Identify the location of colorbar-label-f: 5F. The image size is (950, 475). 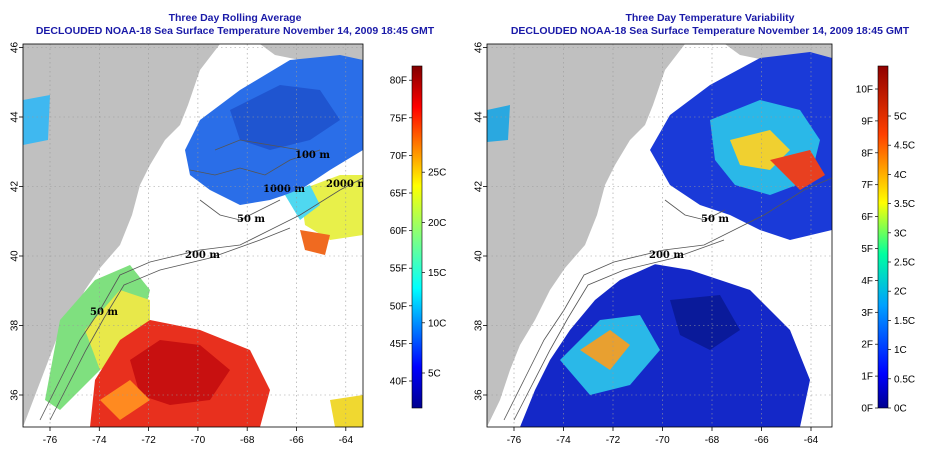
(867, 249).